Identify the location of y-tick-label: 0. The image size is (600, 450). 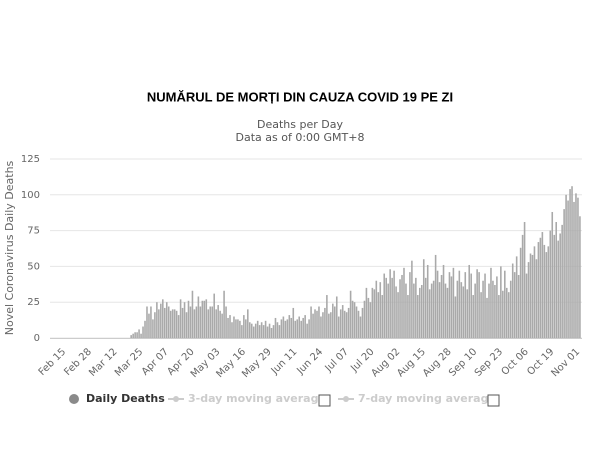
(37, 338).